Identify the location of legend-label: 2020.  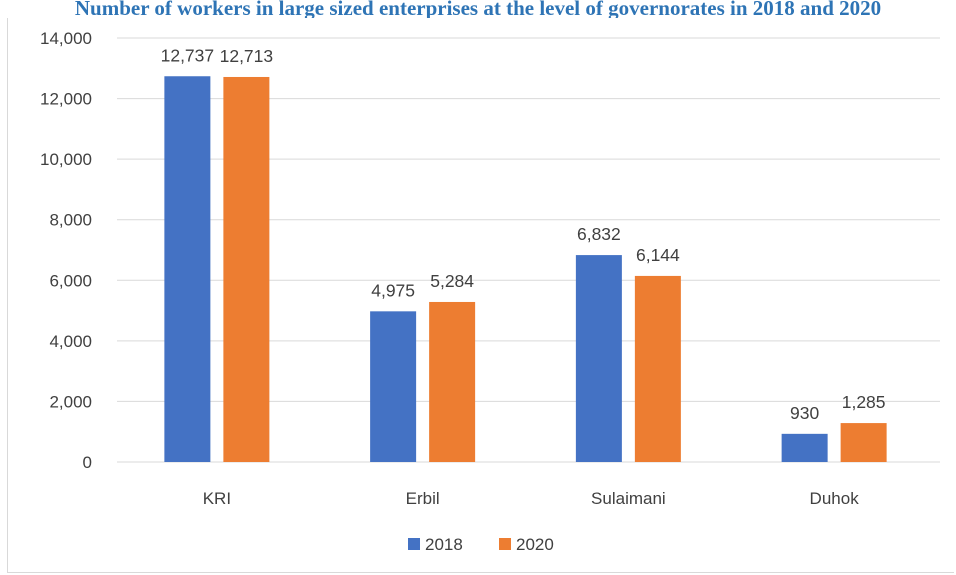
(535, 544).